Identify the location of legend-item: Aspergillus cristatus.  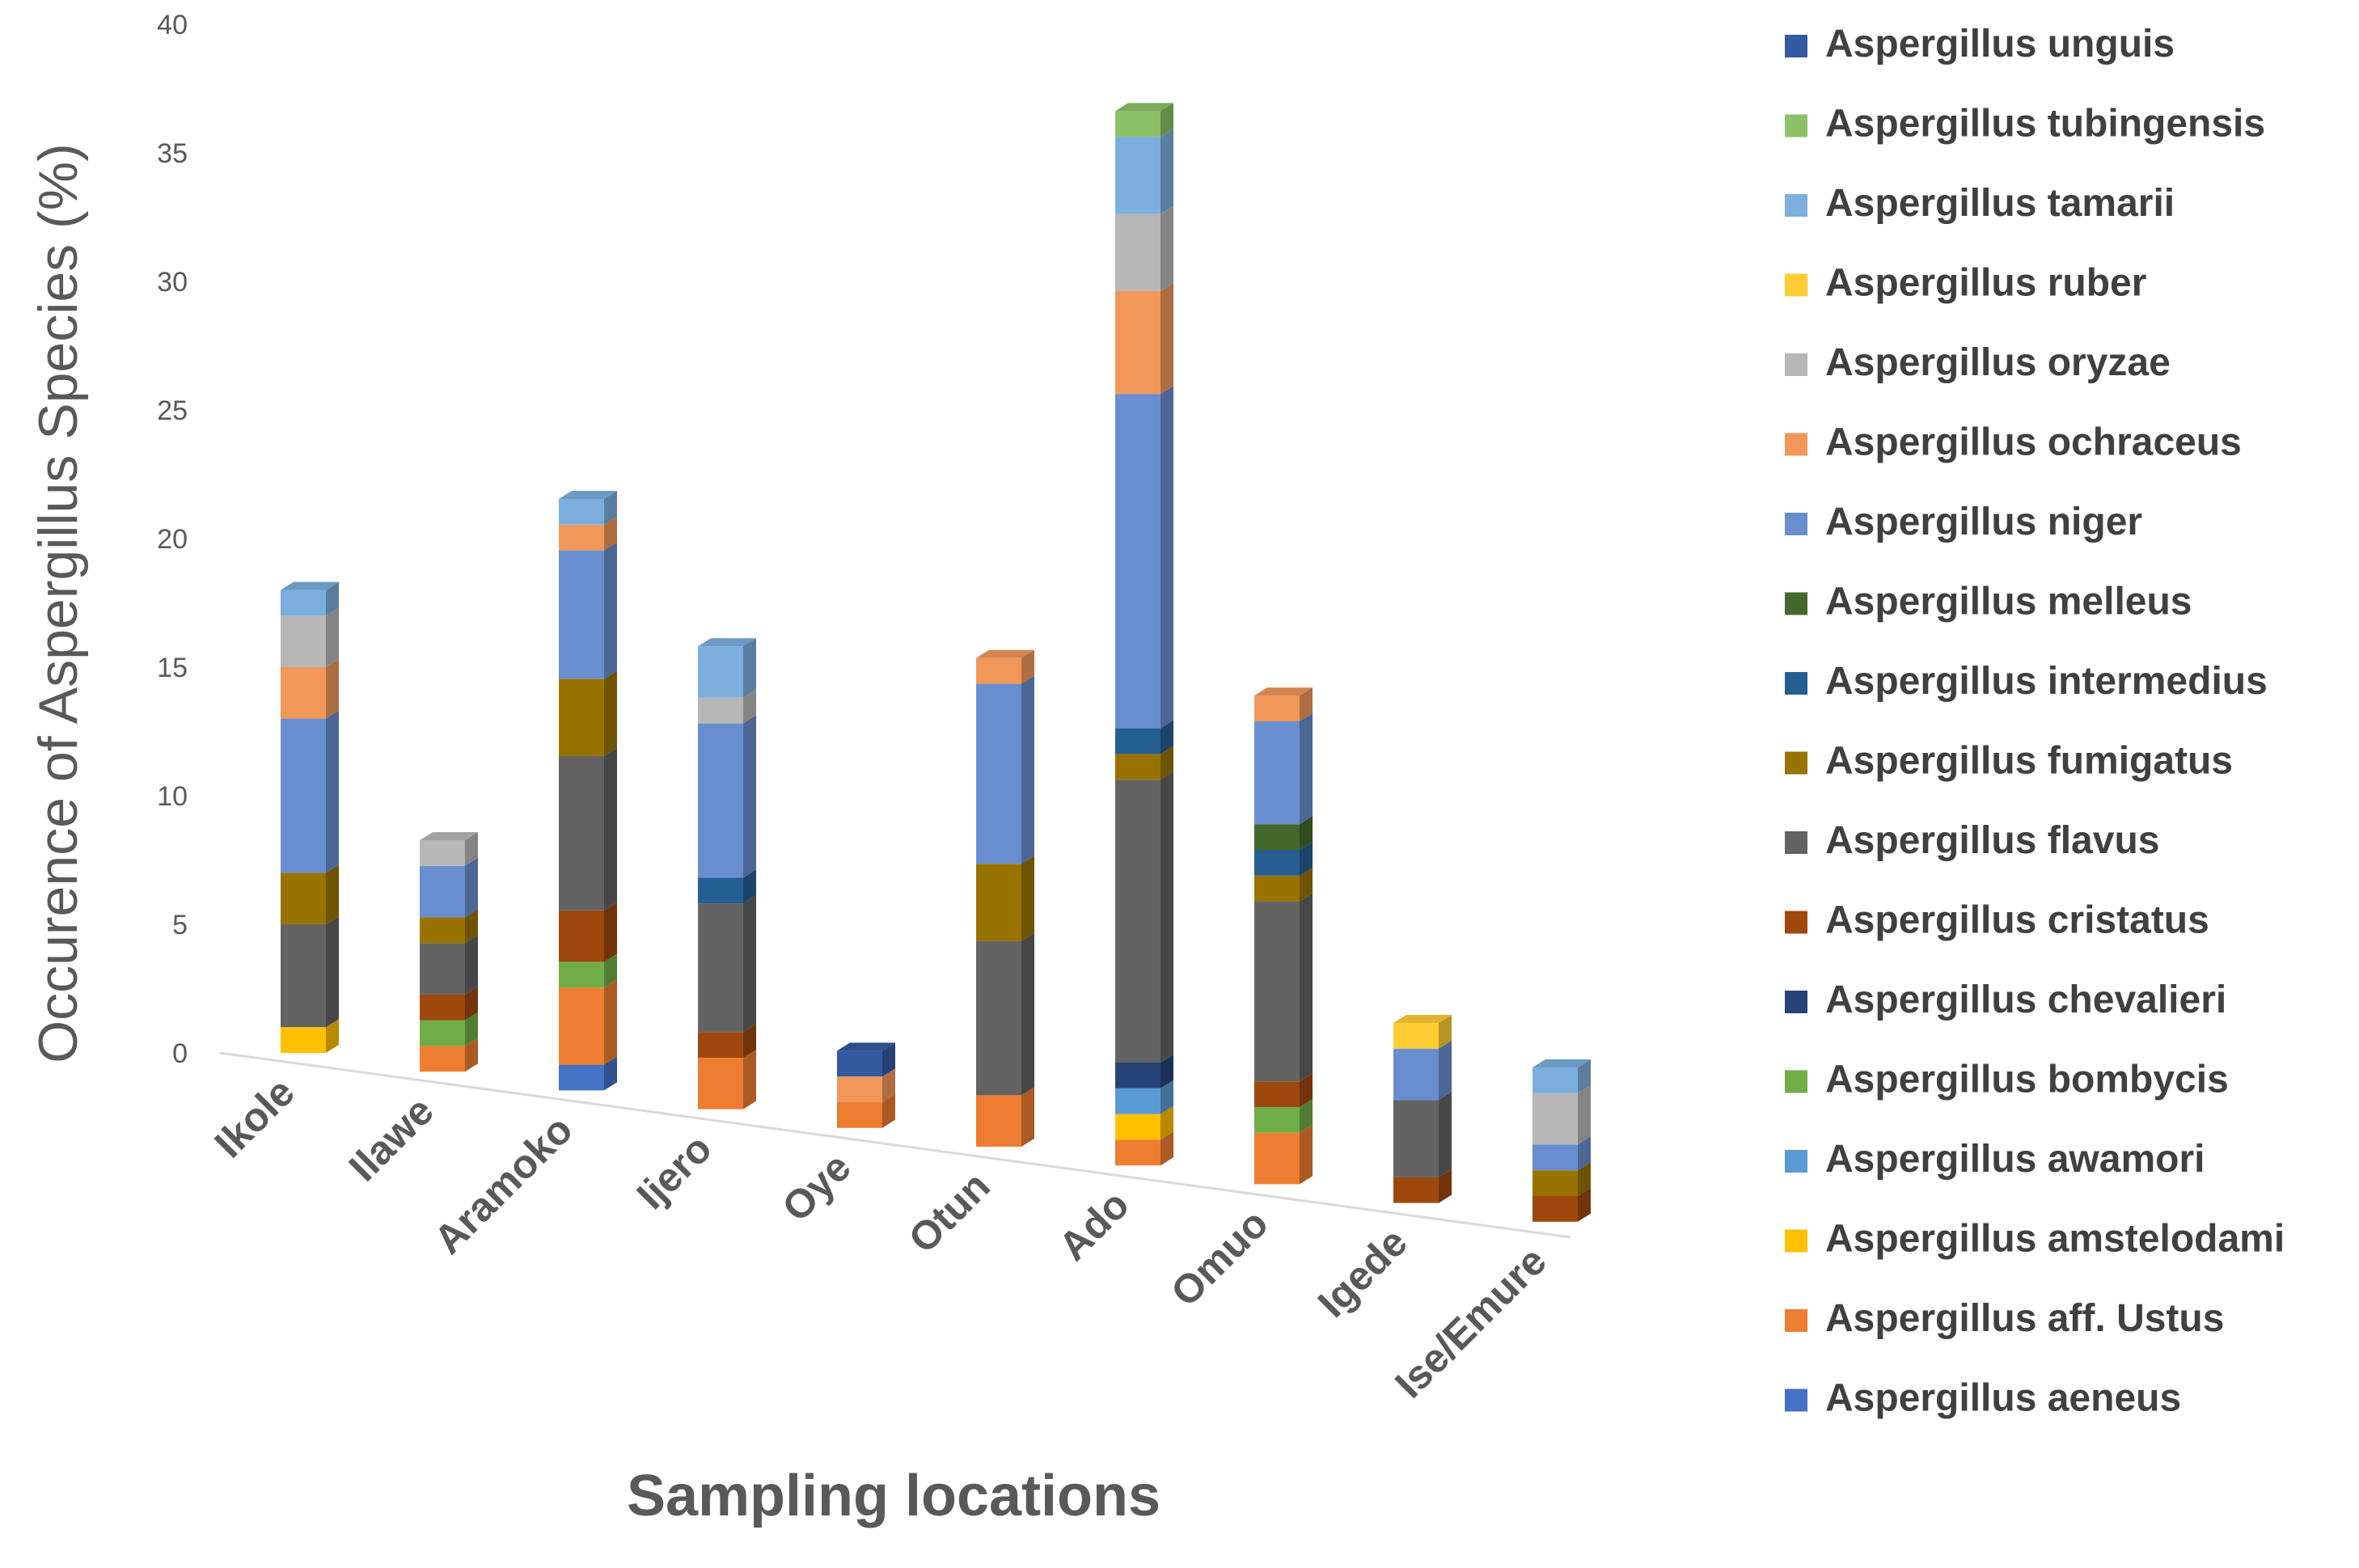
(1997, 920).